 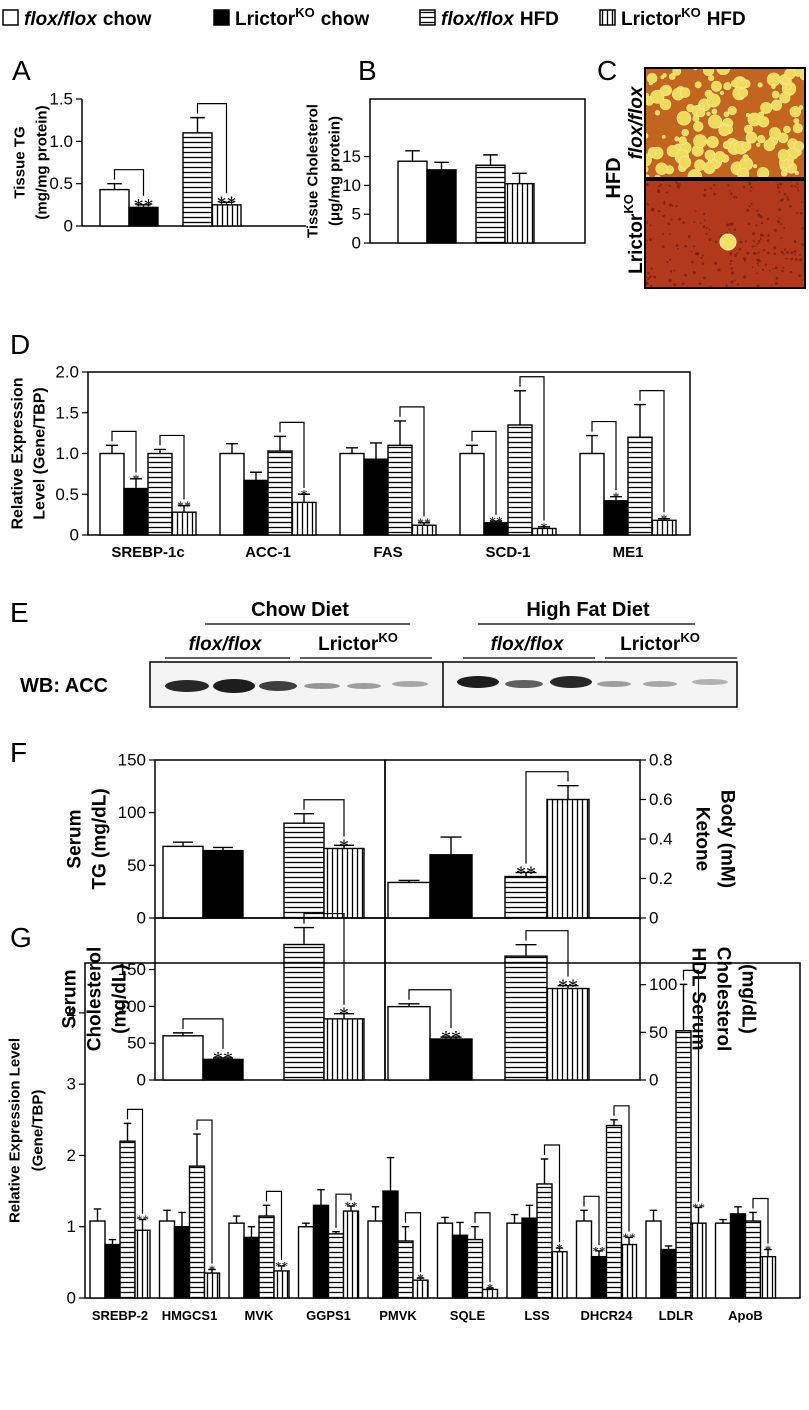 I want to click on tissue-texture, so click(x=725, y=234).